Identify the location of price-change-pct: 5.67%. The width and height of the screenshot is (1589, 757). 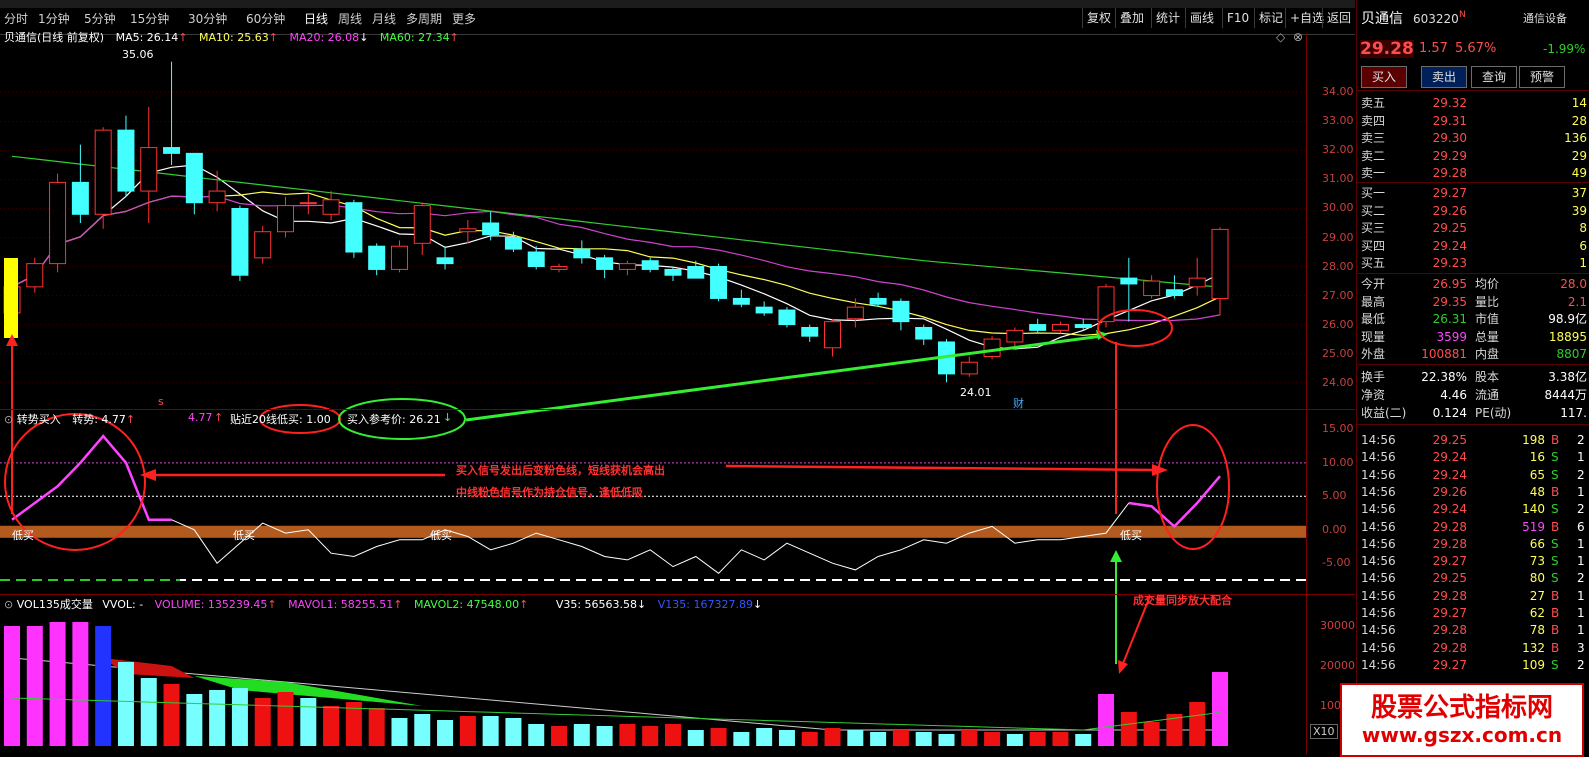
(1476, 48).